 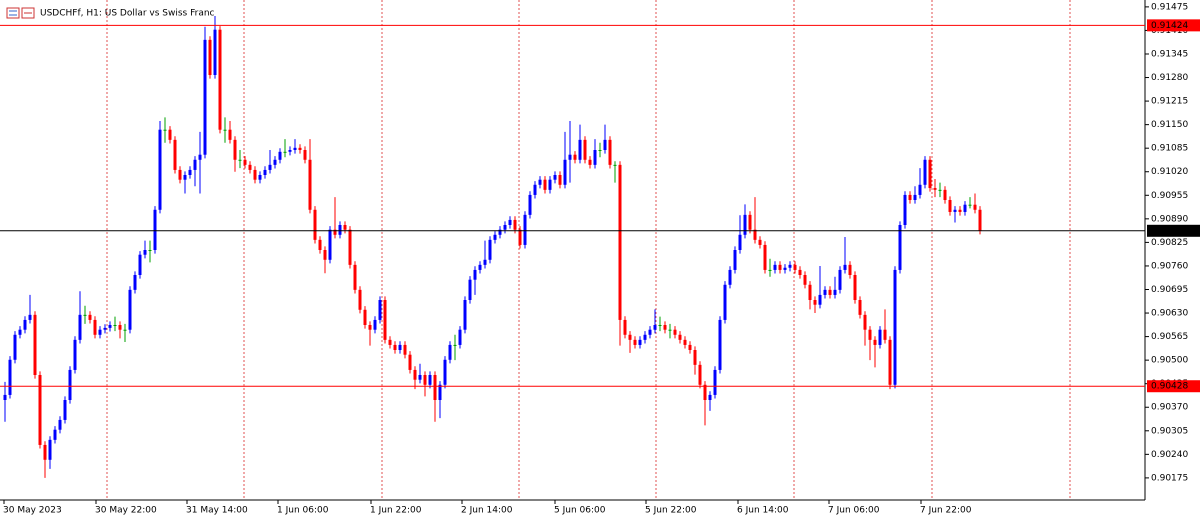 What do you see at coordinates (1169, 172) in the screenshot?
I see `y-tick-label: 0.91020` at bounding box center [1169, 172].